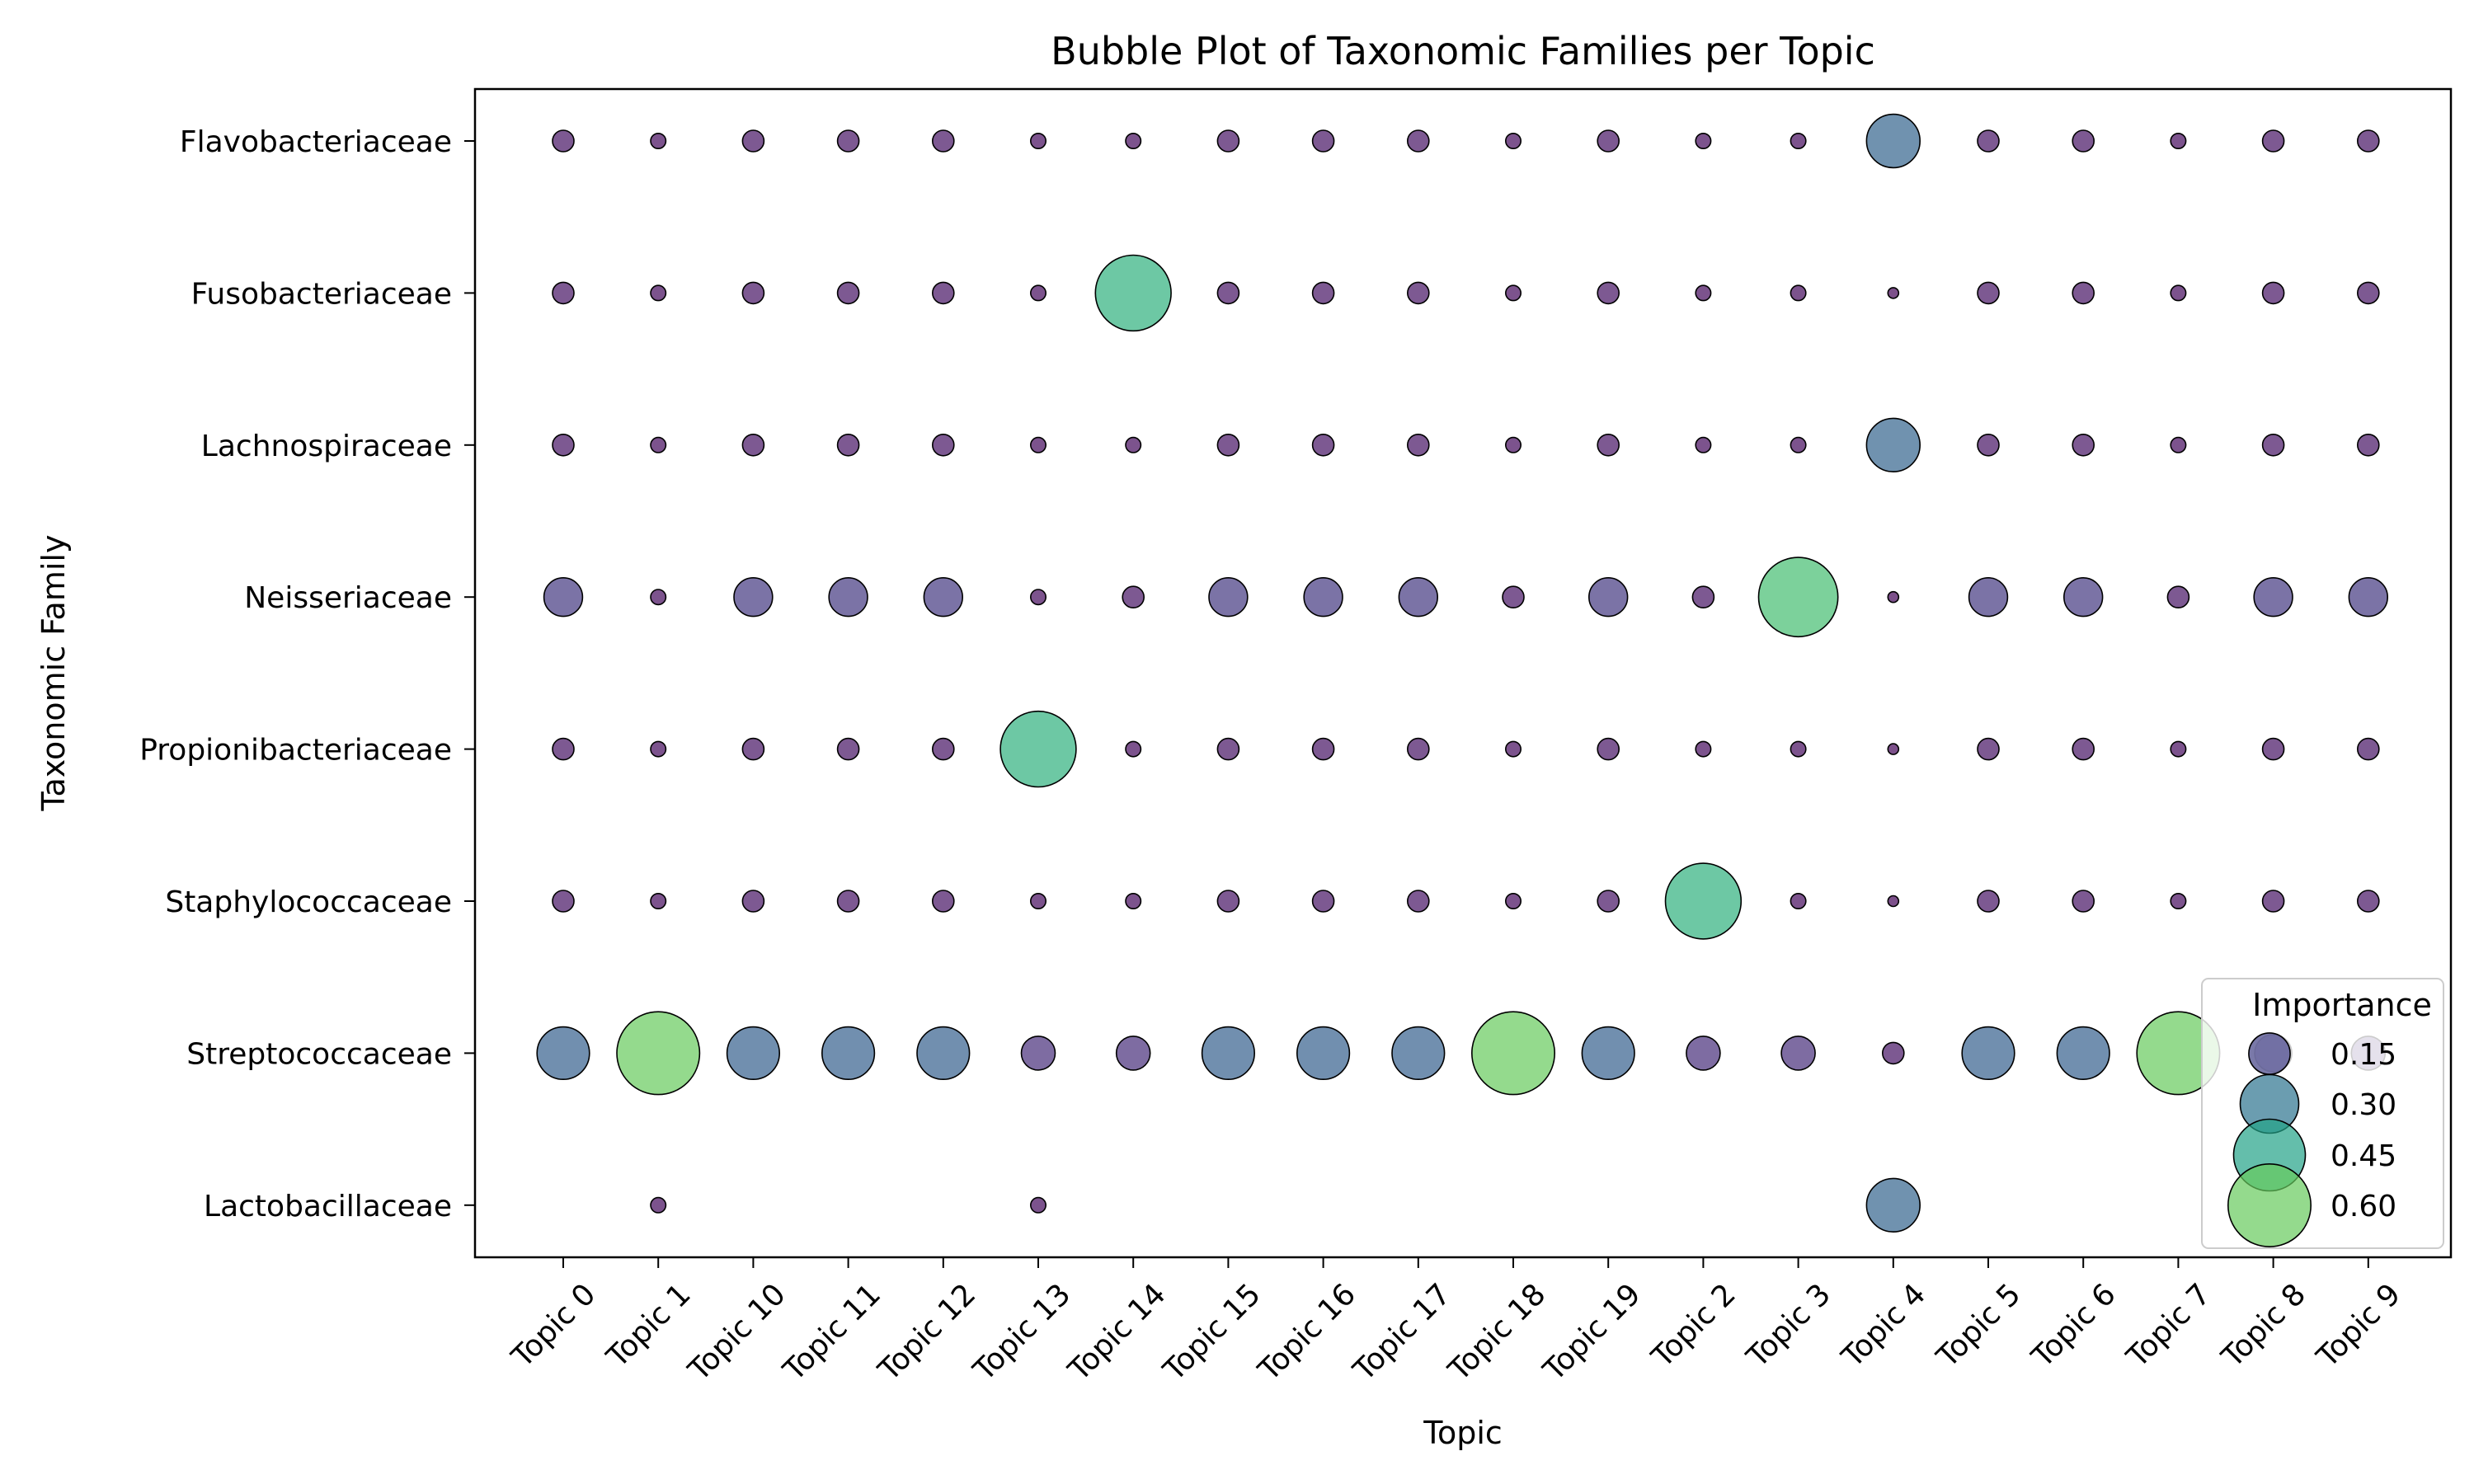  I want to click on legend: Importance 0.15 0.30 0.45 0.60, so click(2322, 1113).